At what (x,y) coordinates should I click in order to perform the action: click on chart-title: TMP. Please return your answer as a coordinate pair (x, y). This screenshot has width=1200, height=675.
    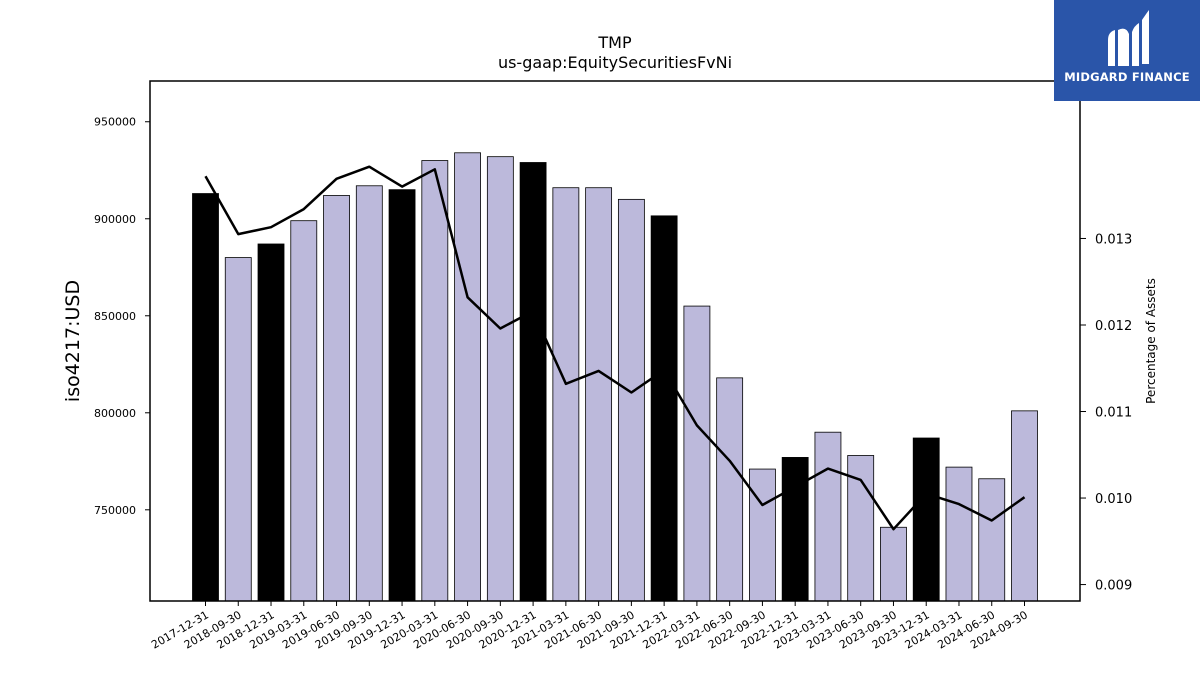
    Looking at the image, I should click on (614, 42).